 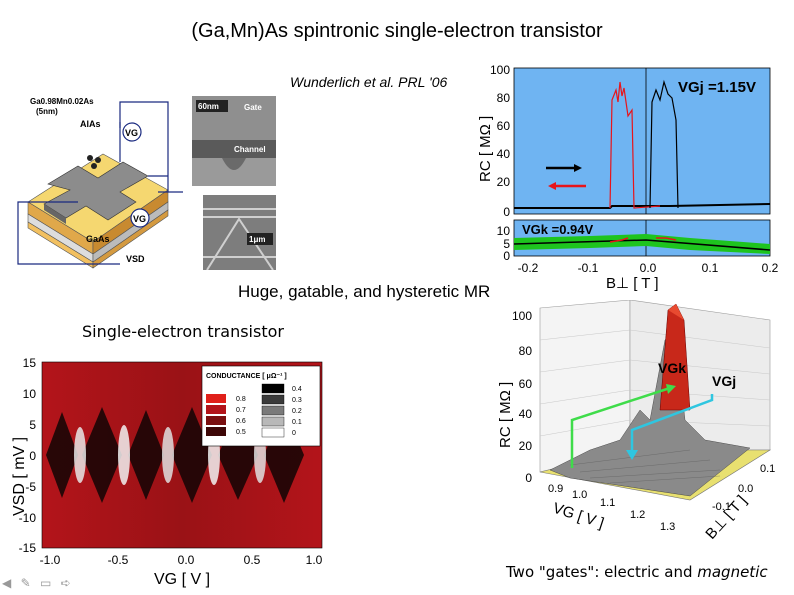 What do you see at coordinates (504, 231) in the screenshot?
I see `mr-ytick: 10` at bounding box center [504, 231].